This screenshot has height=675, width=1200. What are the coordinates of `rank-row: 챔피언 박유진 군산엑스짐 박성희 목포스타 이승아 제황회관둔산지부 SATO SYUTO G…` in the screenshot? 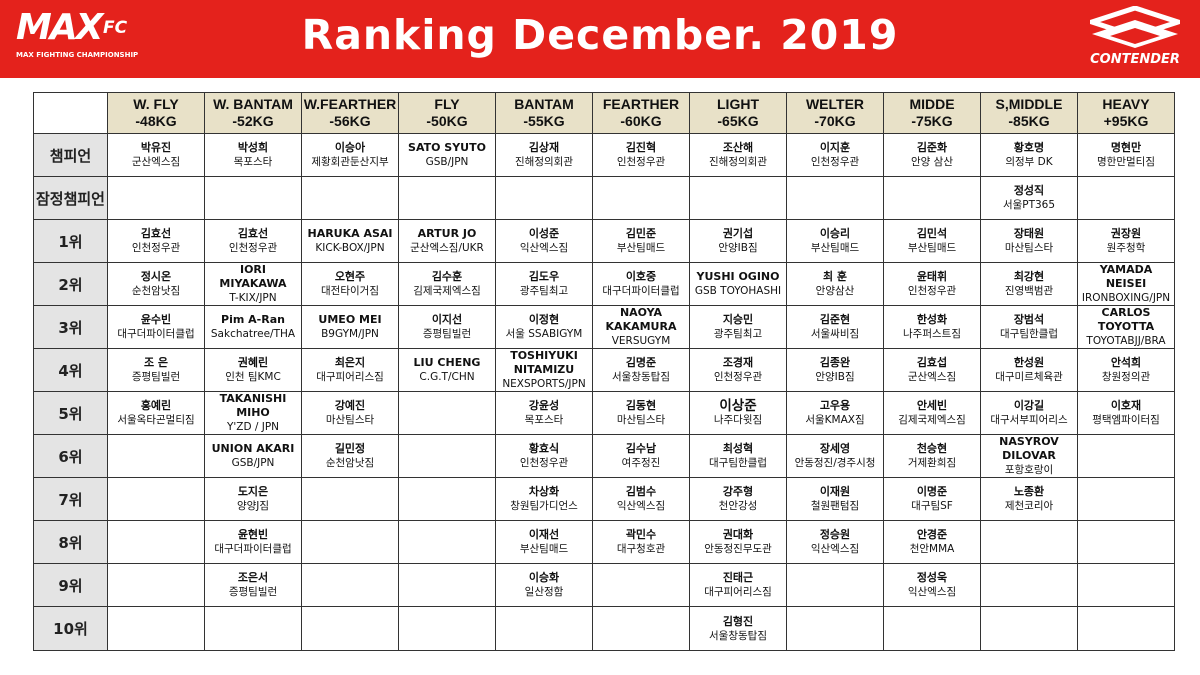 It's located at (604, 155).